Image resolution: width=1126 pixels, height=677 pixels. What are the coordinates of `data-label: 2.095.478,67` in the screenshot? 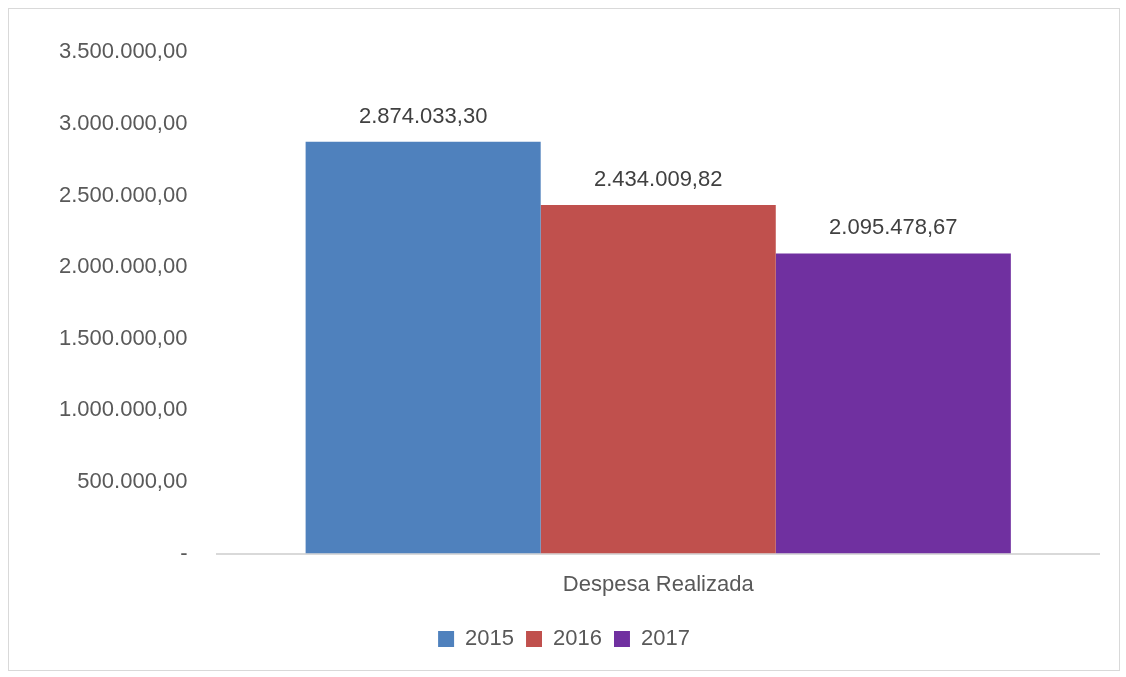 It's located at (893, 227).